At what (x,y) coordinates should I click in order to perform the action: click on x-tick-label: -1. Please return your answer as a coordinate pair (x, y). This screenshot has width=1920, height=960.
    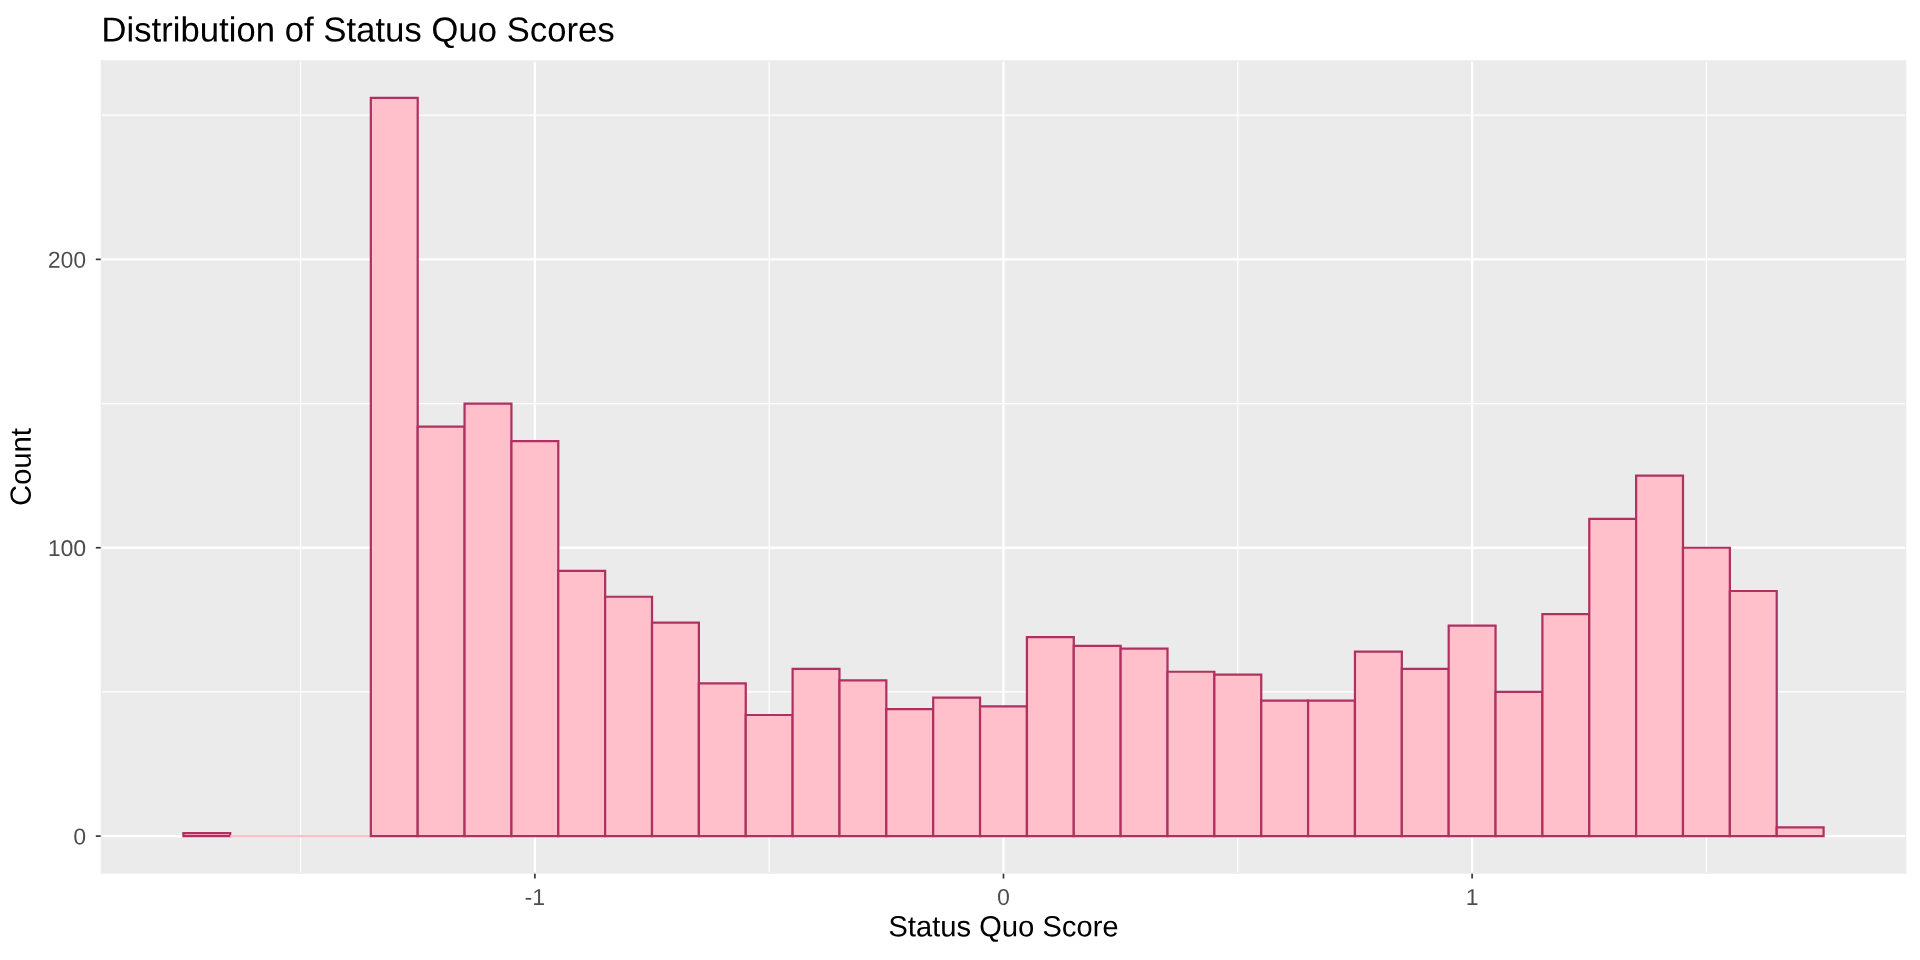
    Looking at the image, I should click on (534, 897).